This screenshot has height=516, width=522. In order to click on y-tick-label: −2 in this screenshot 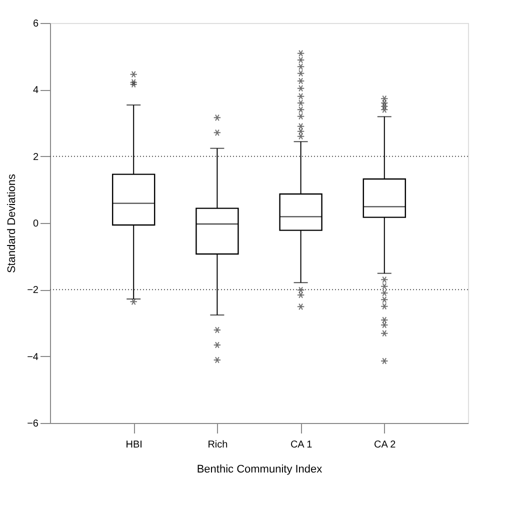, I will do `click(33, 290)`.